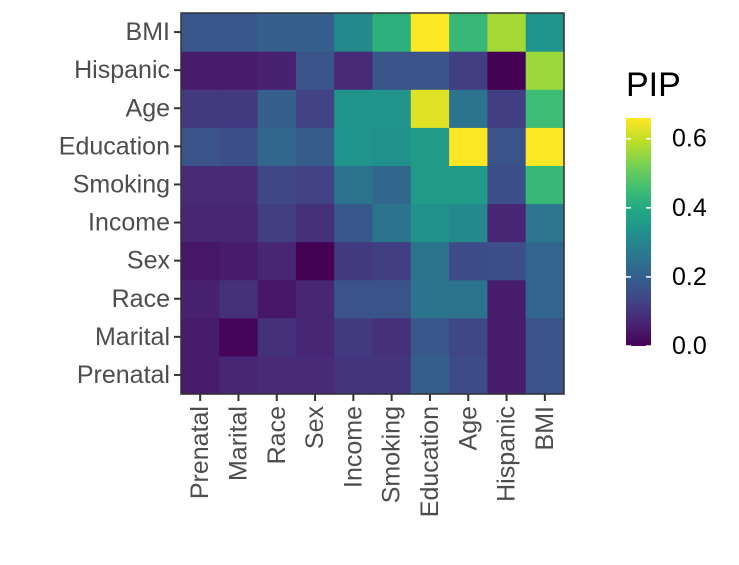 The width and height of the screenshot is (739, 565). What do you see at coordinates (315, 428) in the screenshot?
I see `x-tick-label: Sex` at bounding box center [315, 428].